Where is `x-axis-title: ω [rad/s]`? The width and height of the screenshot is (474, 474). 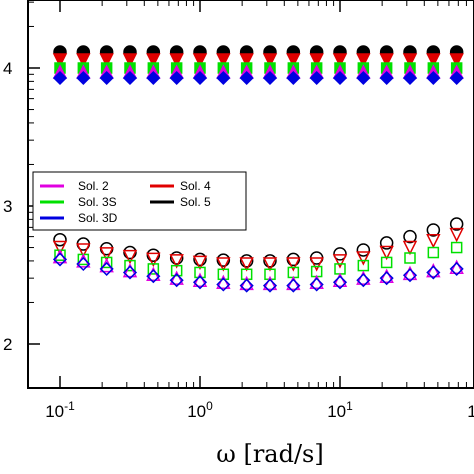
x-axis-title: ω [rad/s] is located at coordinates (269, 454).